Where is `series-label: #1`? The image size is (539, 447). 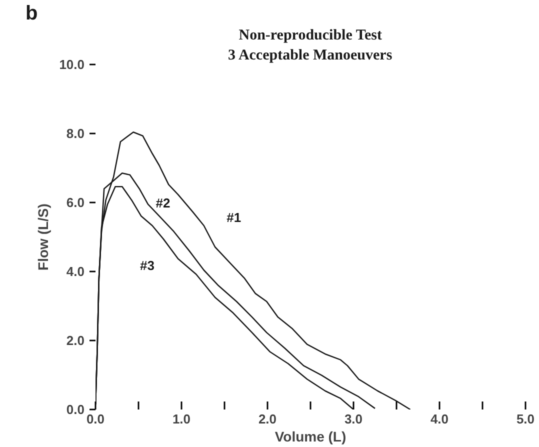 series-label: #1 is located at coordinates (234, 218).